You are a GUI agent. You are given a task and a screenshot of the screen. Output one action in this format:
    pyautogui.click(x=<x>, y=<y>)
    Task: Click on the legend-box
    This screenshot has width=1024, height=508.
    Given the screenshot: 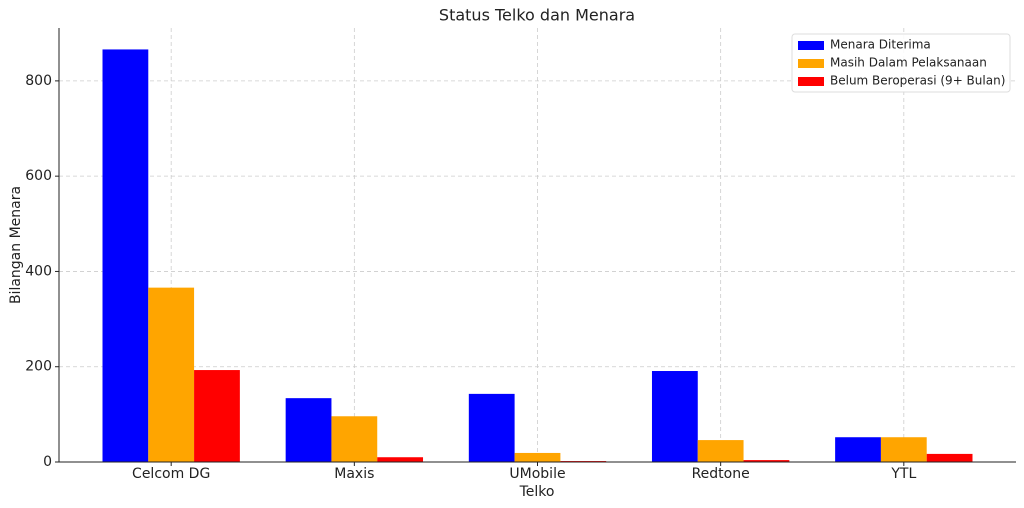 What is the action you would take?
    pyautogui.click(x=901, y=63)
    